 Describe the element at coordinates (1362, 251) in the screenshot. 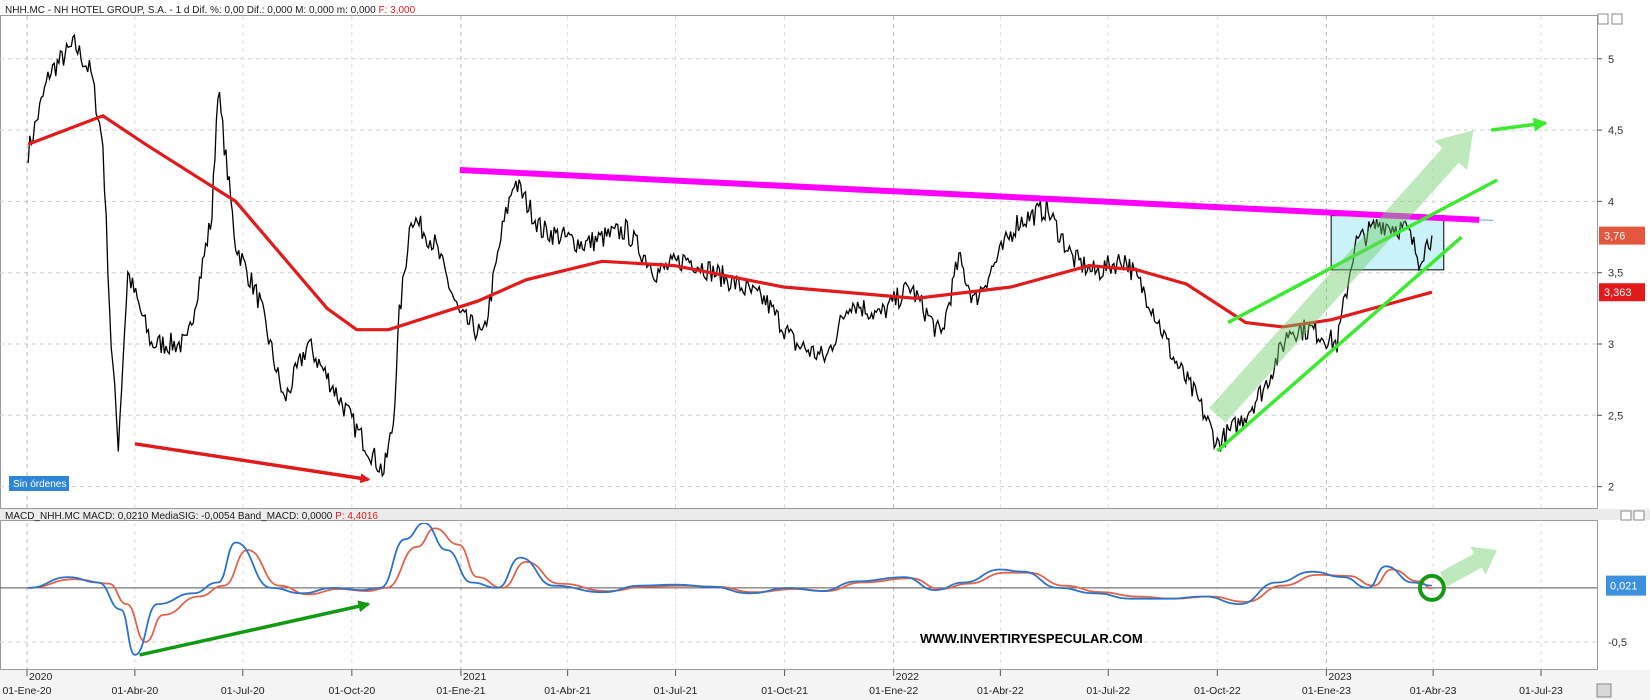

I see `channel-upper-line` at that location.